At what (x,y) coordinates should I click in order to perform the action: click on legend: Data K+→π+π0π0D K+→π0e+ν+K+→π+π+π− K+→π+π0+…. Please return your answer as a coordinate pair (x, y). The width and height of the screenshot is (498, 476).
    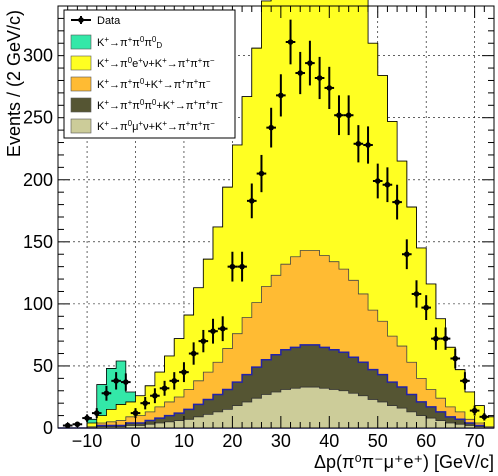
    Looking at the image, I should click on (149, 74).